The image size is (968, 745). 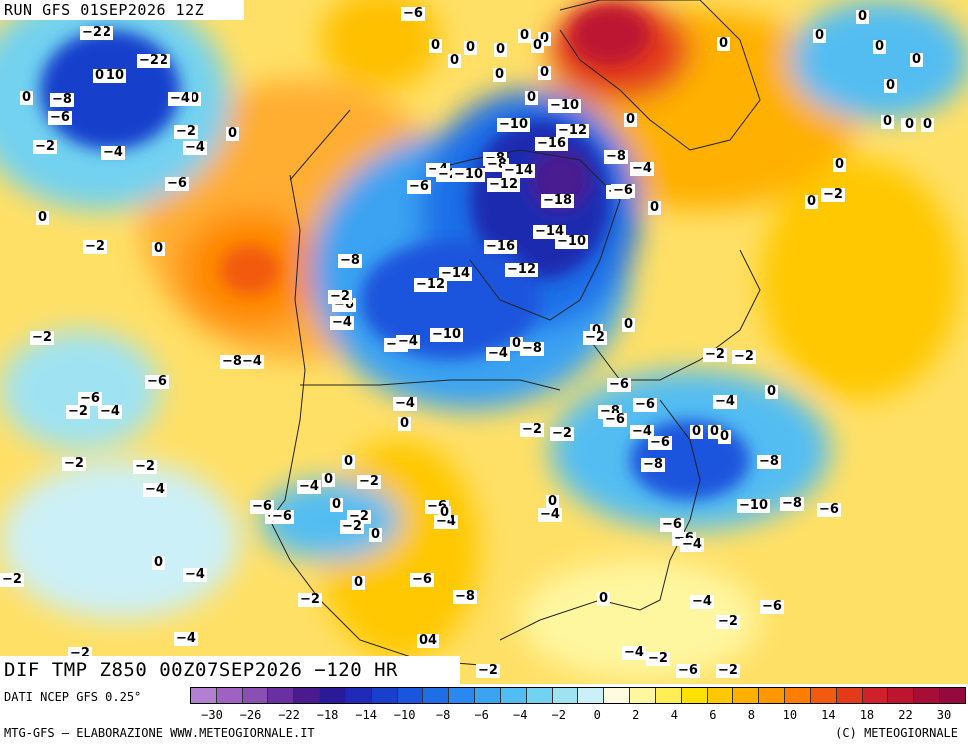 I want to click on colorbar-tick-label: 18, so click(x=867, y=715).